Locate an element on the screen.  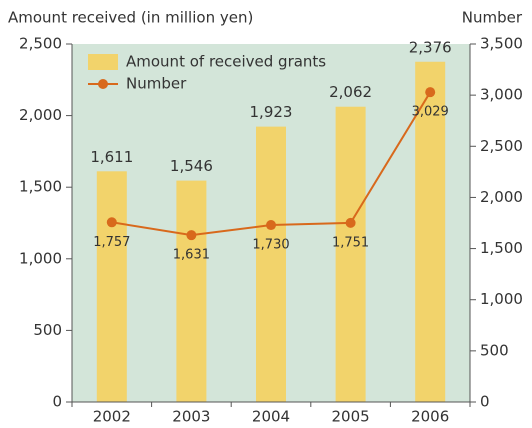
y-tick-label: 2,500 is located at coordinates (40, 44).